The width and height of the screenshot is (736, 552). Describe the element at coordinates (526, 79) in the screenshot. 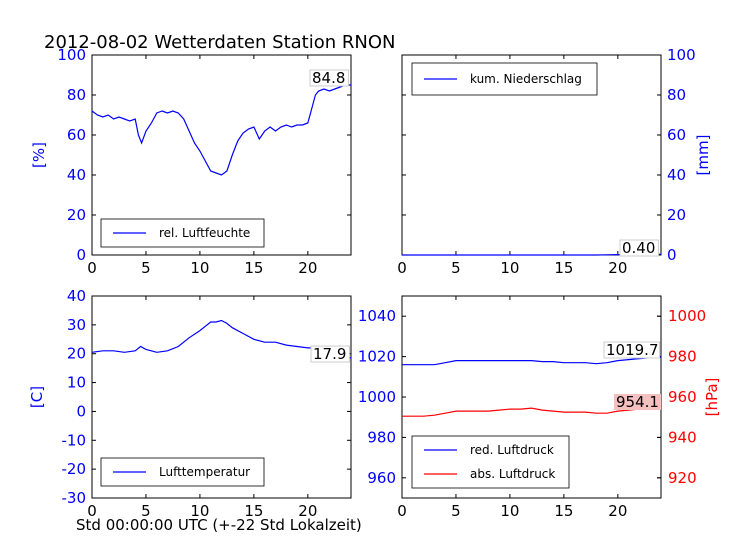

I see `legend-label: kum. Niederschlag` at that location.